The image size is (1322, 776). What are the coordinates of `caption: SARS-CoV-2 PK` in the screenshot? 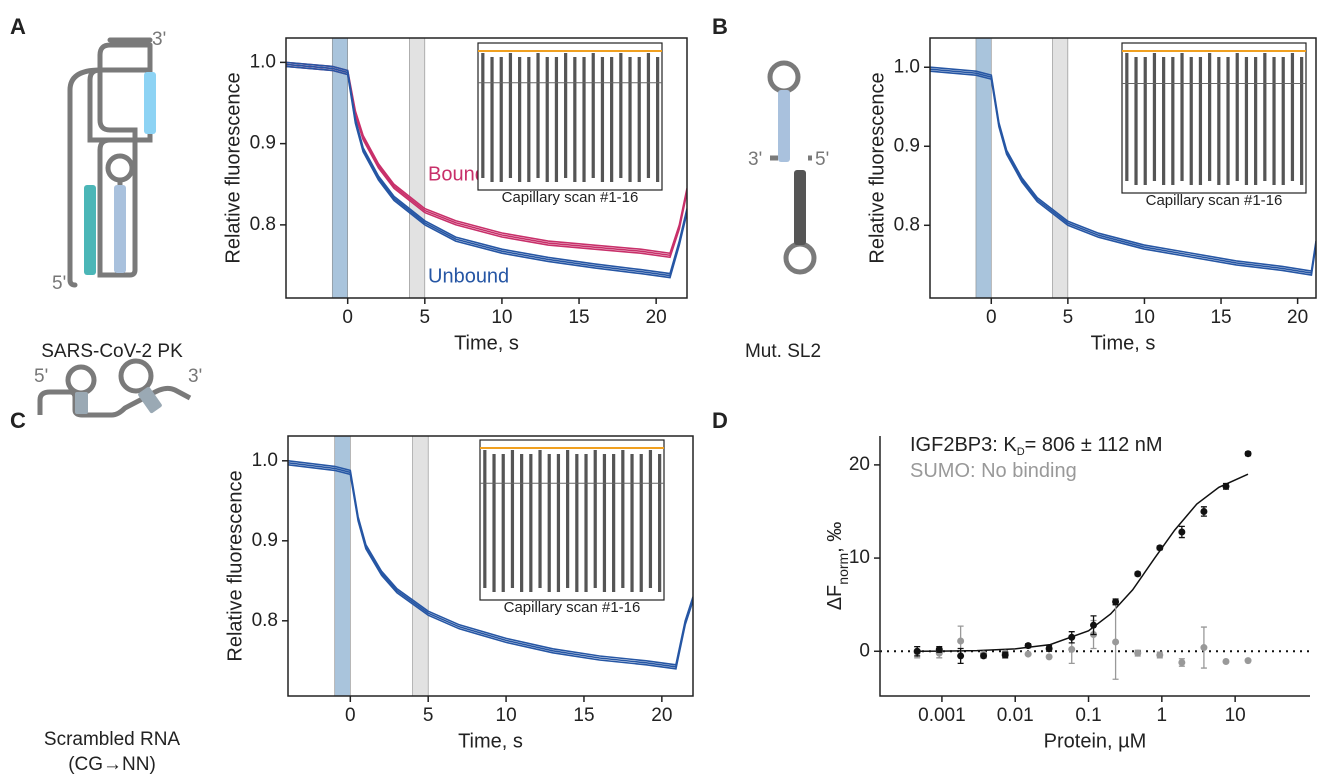 It's located at (112, 351).